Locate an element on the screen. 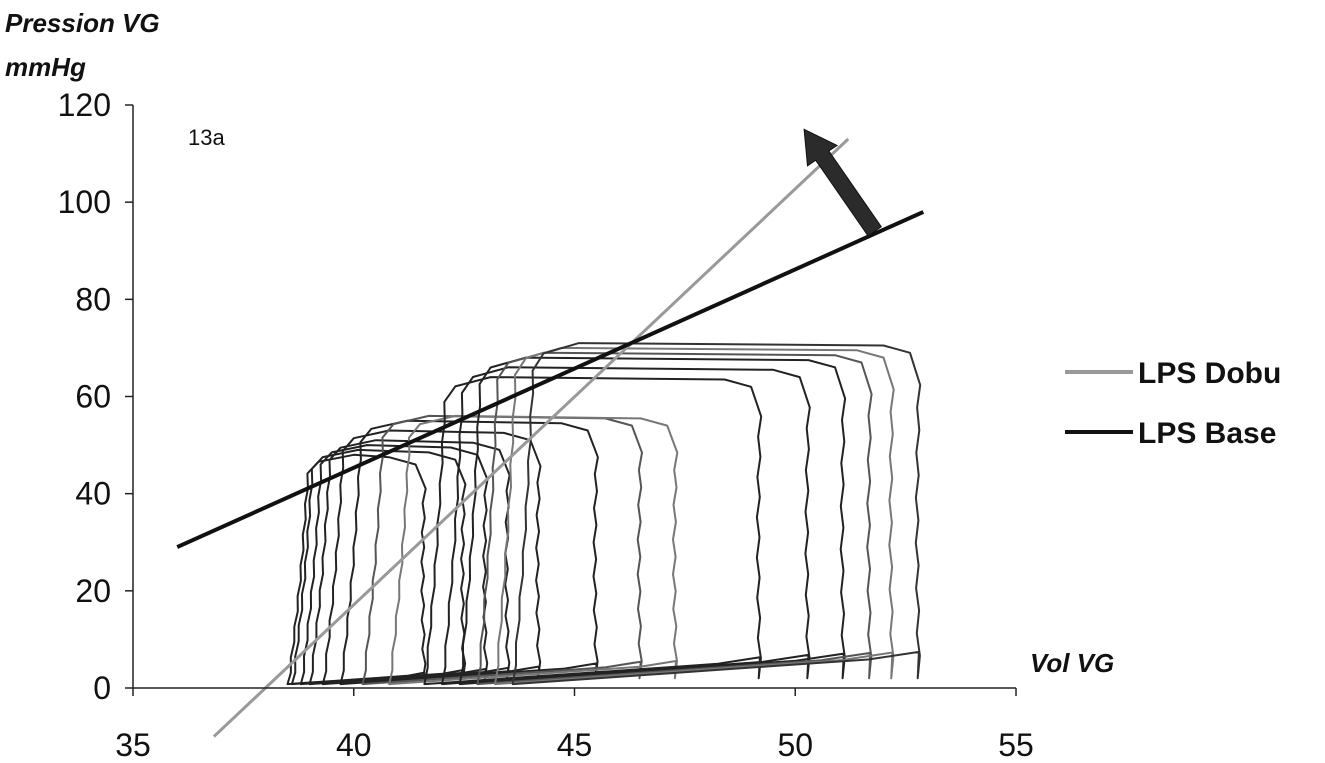  x-tick-label: 35 is located at coordinates (133, 745).